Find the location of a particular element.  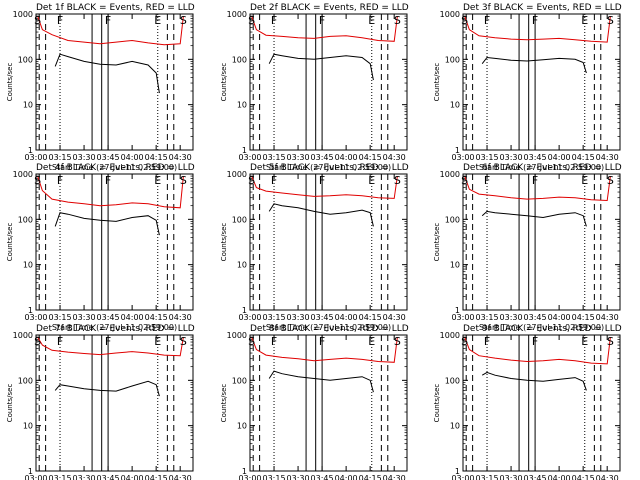

panel-title: Det 9f BLACK = Events, RED = LLD is located at coordinates (542, 329).